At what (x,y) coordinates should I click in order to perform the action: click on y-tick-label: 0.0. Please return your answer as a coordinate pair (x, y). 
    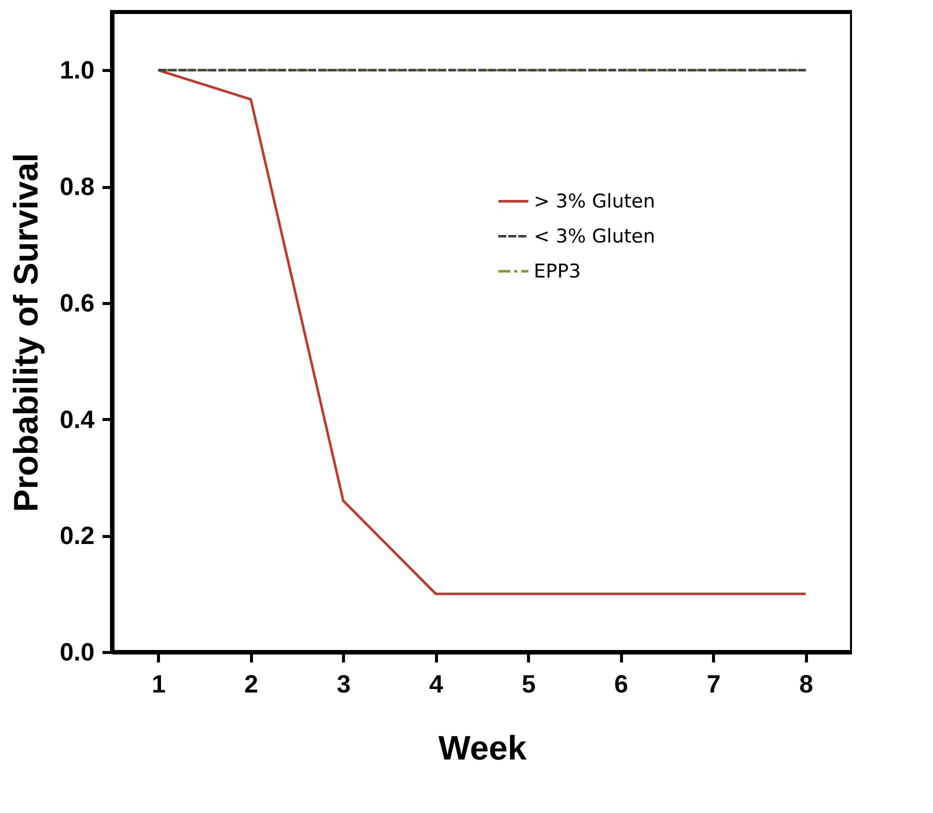
    Looking at the image, I should click on (77, 652).